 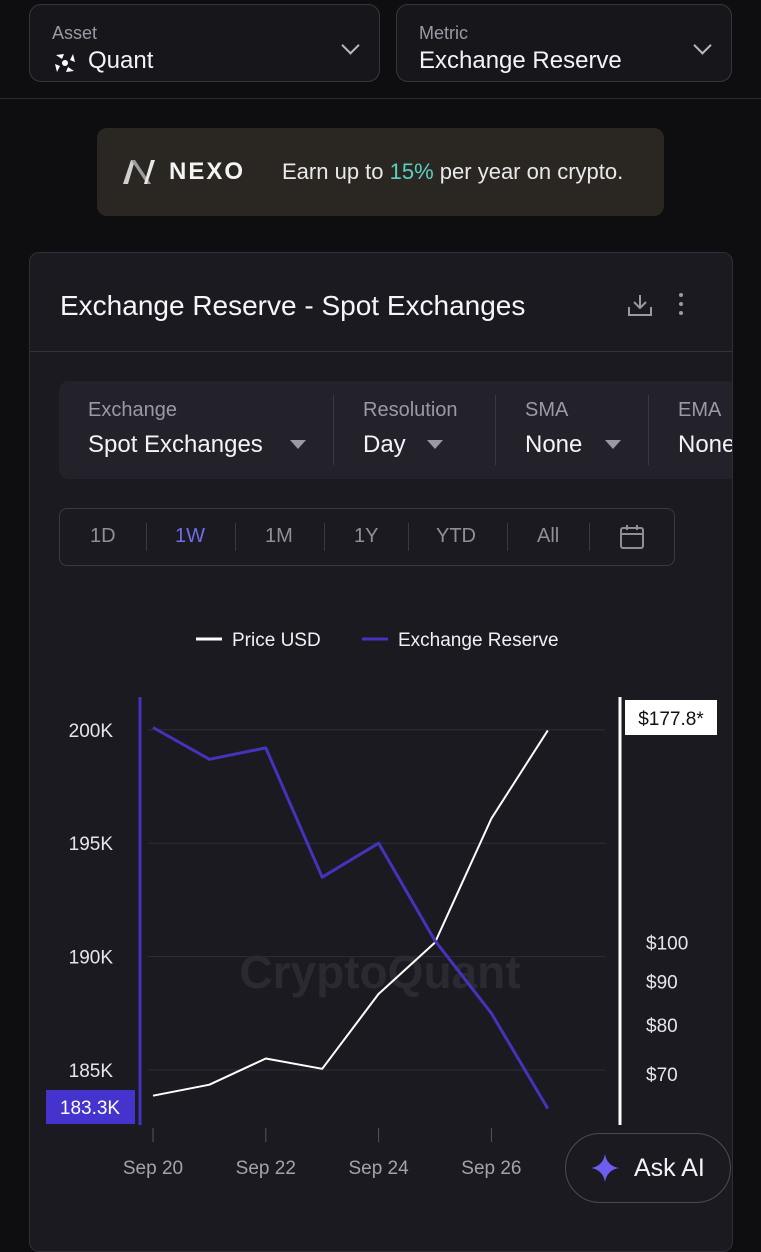 What do you see at coordinates (662, 1075) in the screenshot?
I see `right-tick-label: $70` at bounding box center [662, 1075].